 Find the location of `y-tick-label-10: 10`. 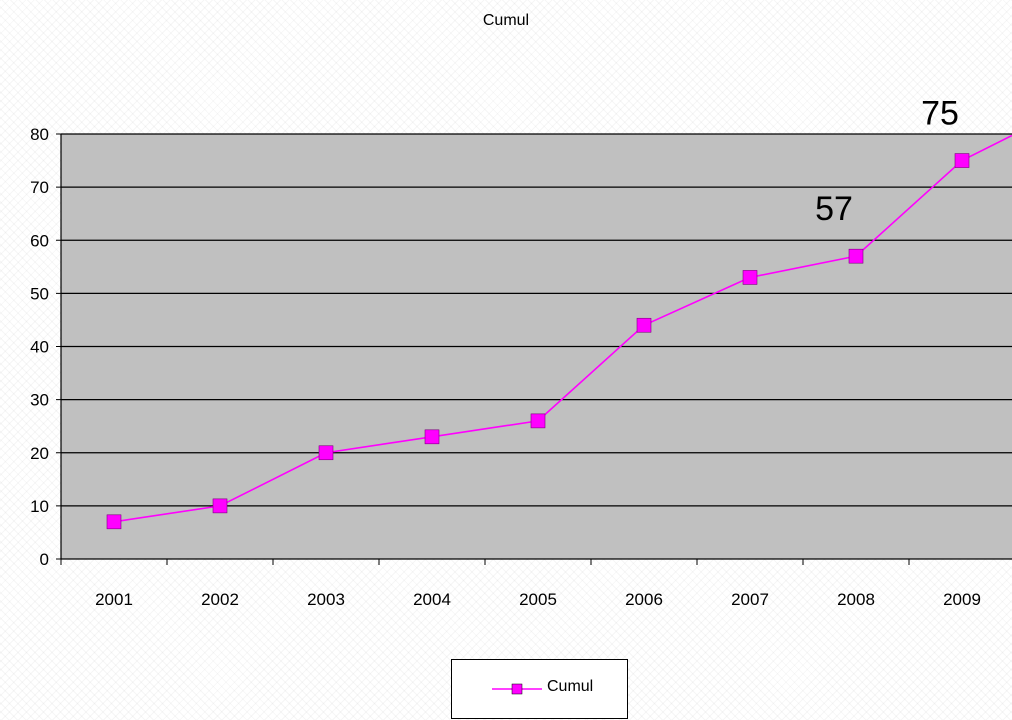

y-tick-label-10: 10 is located at coordinates (39, 506).